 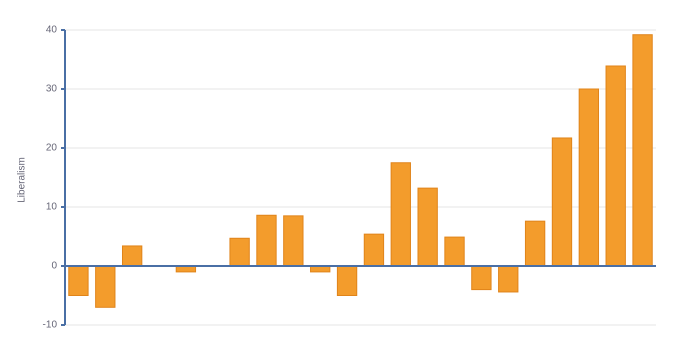 I want to click on y-tick-label: 10, so click(x=52, y=207).